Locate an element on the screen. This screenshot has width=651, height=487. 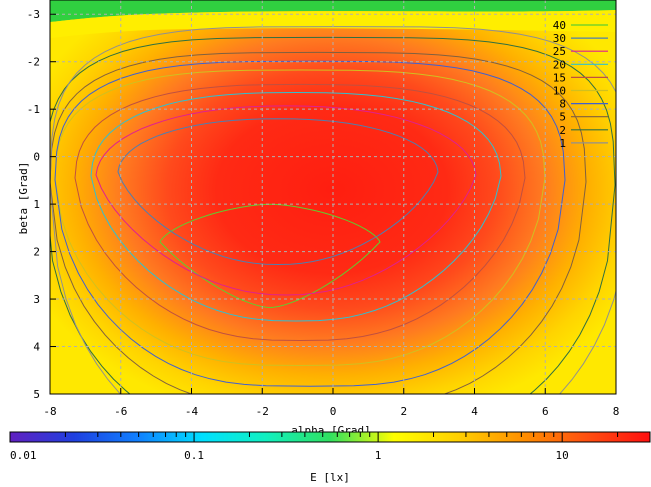
y-tick-label: -2 is located at coordinates (33, 62).